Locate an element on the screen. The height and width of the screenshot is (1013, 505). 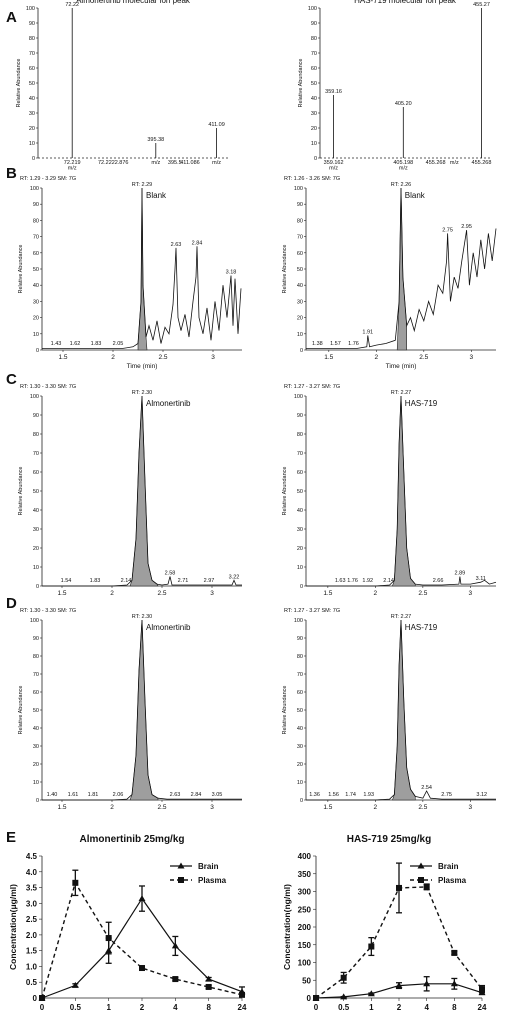
legend-label: Plasma is located at coordinates (212, 880).